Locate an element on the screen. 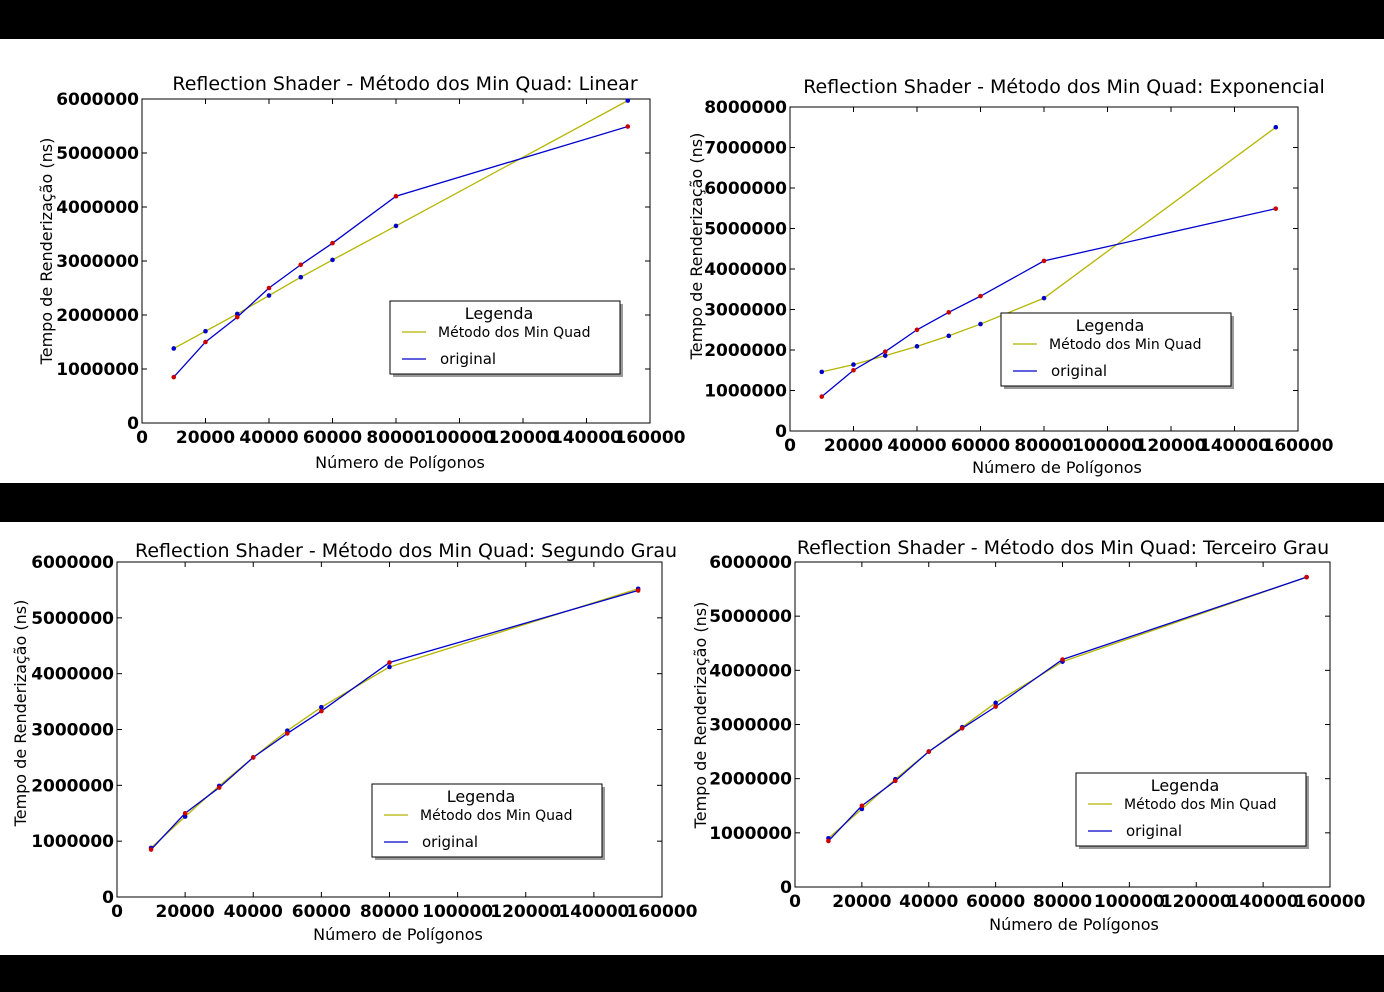  x-tick-label: 40000 is located at coordinates (253, 912).